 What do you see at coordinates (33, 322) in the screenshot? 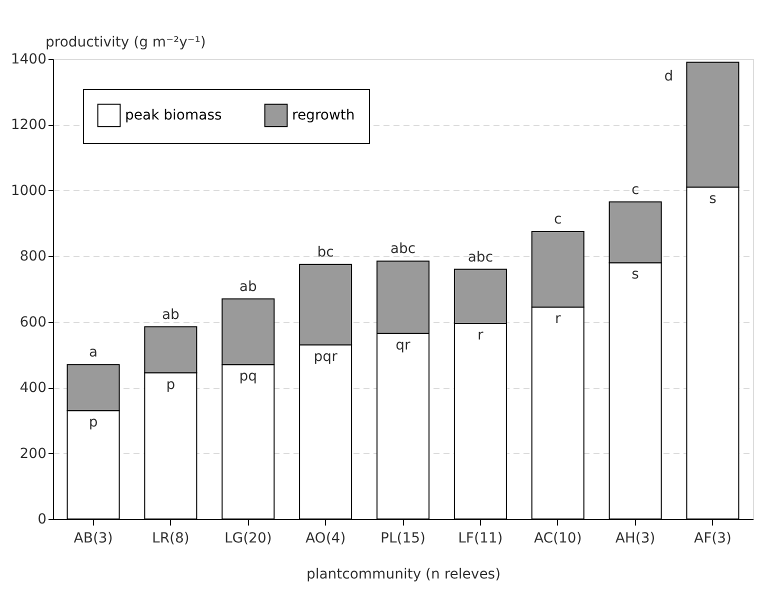
I see `y-tick-label: 600` at bounding box center [33, 322].